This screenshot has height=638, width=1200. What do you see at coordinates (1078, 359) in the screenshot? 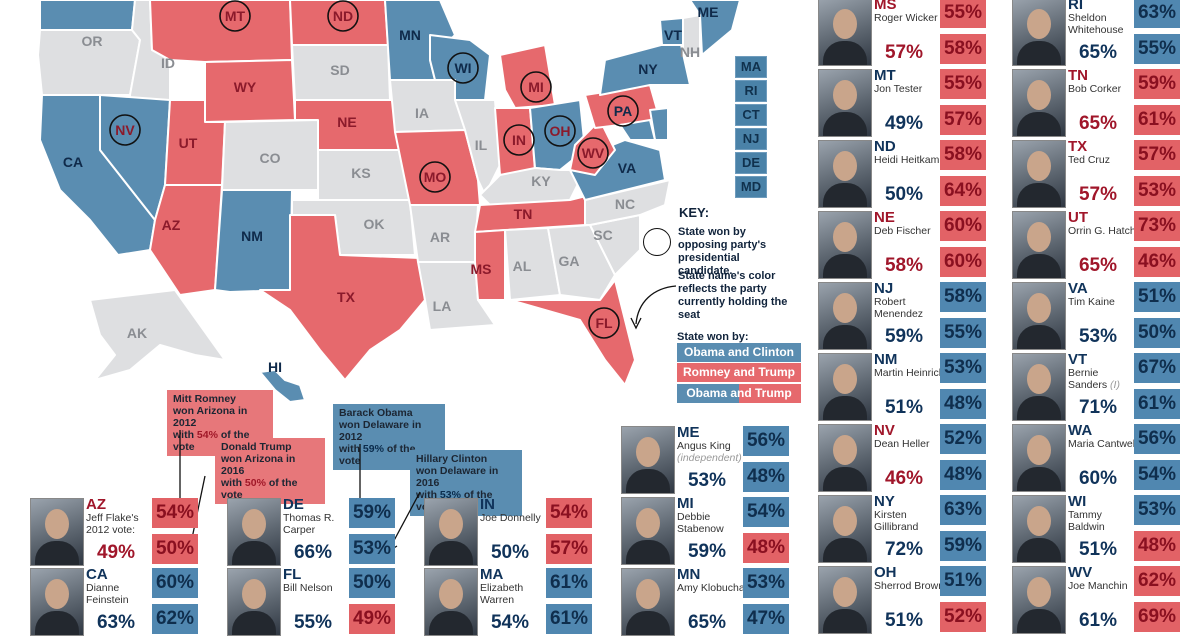
I see `senator-state: VT` at bounding box center [1078, 359].